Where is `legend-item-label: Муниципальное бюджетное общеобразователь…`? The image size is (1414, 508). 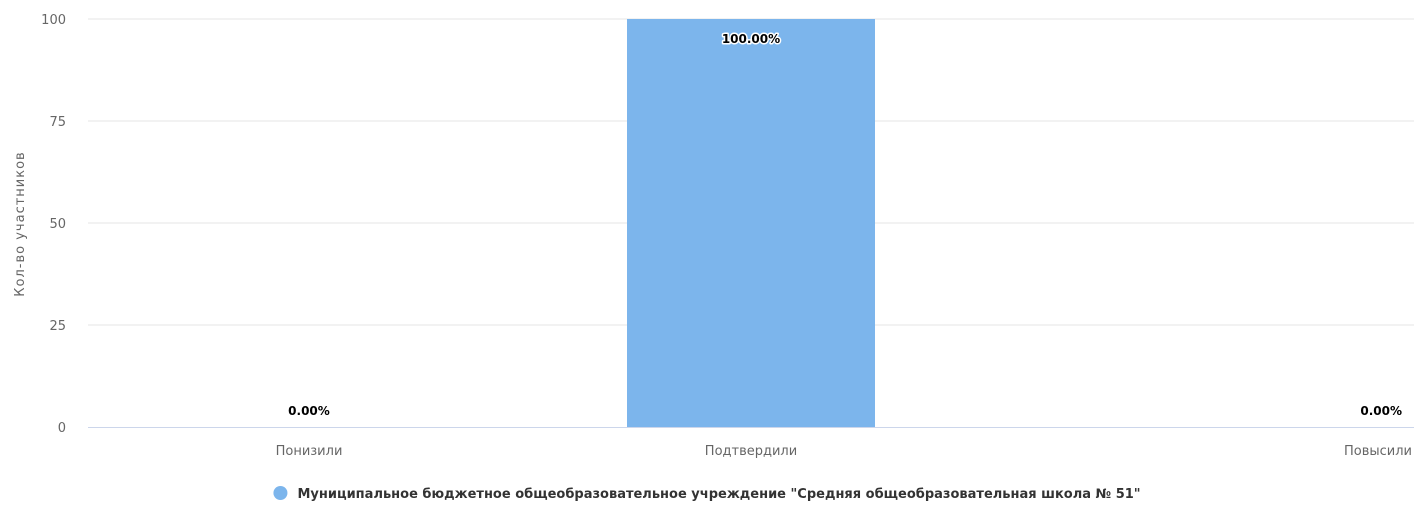
legend-item-label: Муниципальное бюджетное общеобразователь… is located at coordinates (718, 494).